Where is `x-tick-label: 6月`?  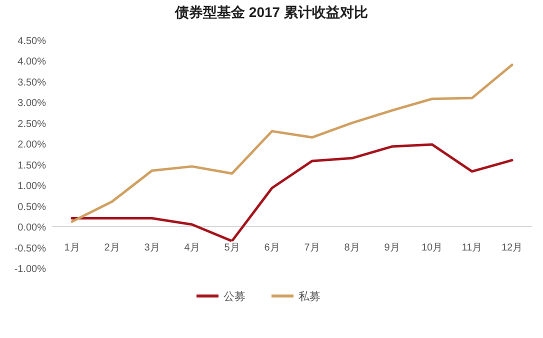
x-tick-label: 6月 is located at coordinates (272, 248).